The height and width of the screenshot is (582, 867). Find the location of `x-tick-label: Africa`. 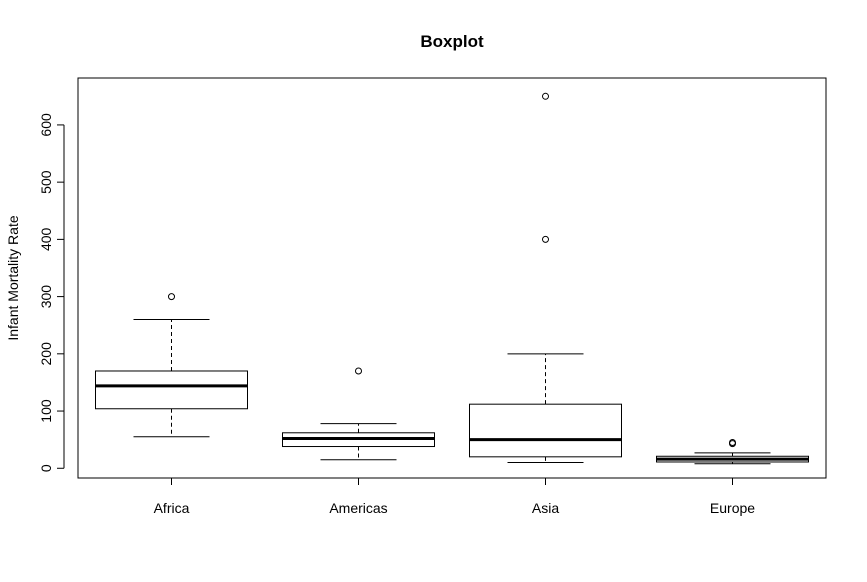

x-tick-label: Africa is located at coordinates (172, 508).